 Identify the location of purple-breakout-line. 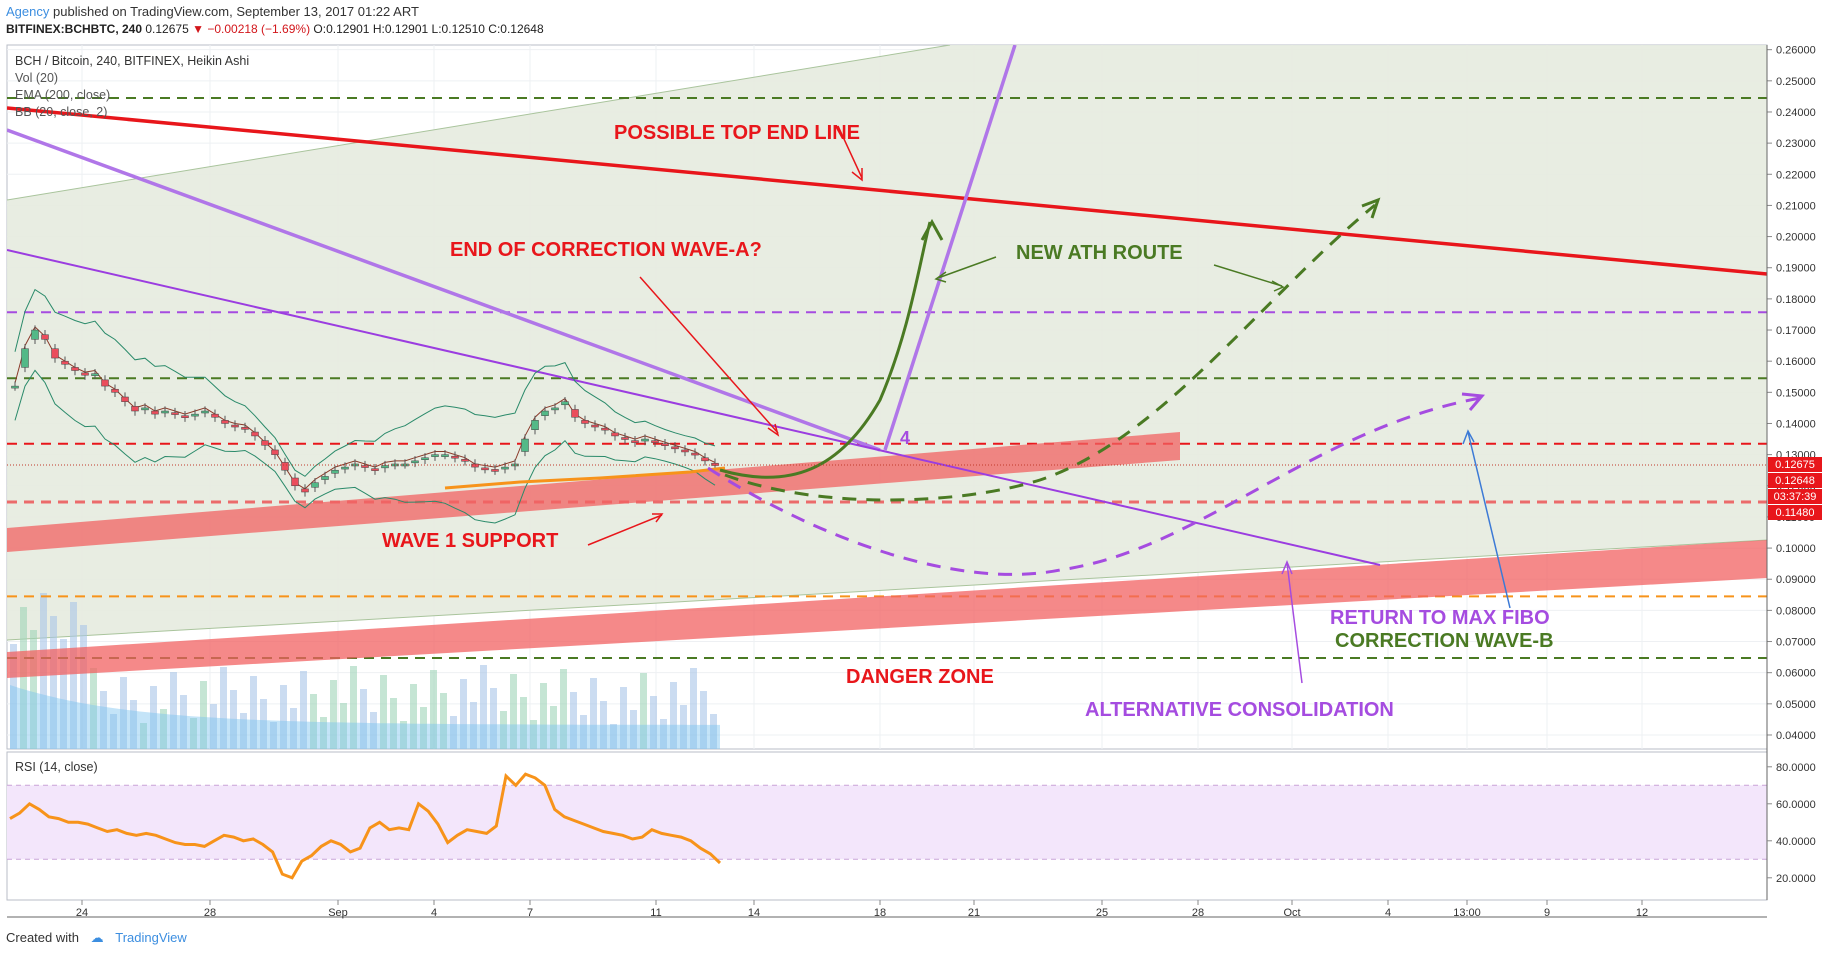
(950, 248).